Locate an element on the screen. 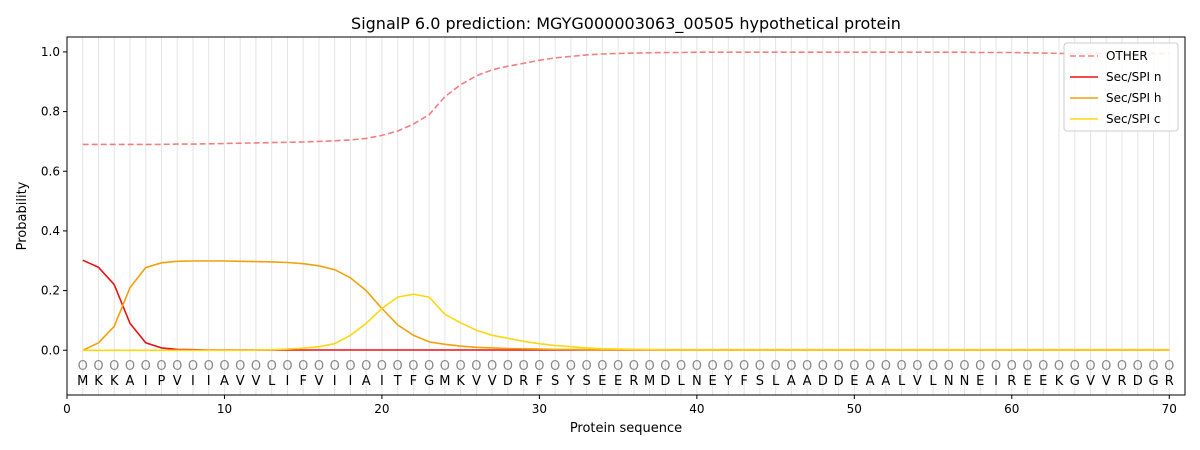  y-tick-label: 0.6 is located at coordinates (50, 171).